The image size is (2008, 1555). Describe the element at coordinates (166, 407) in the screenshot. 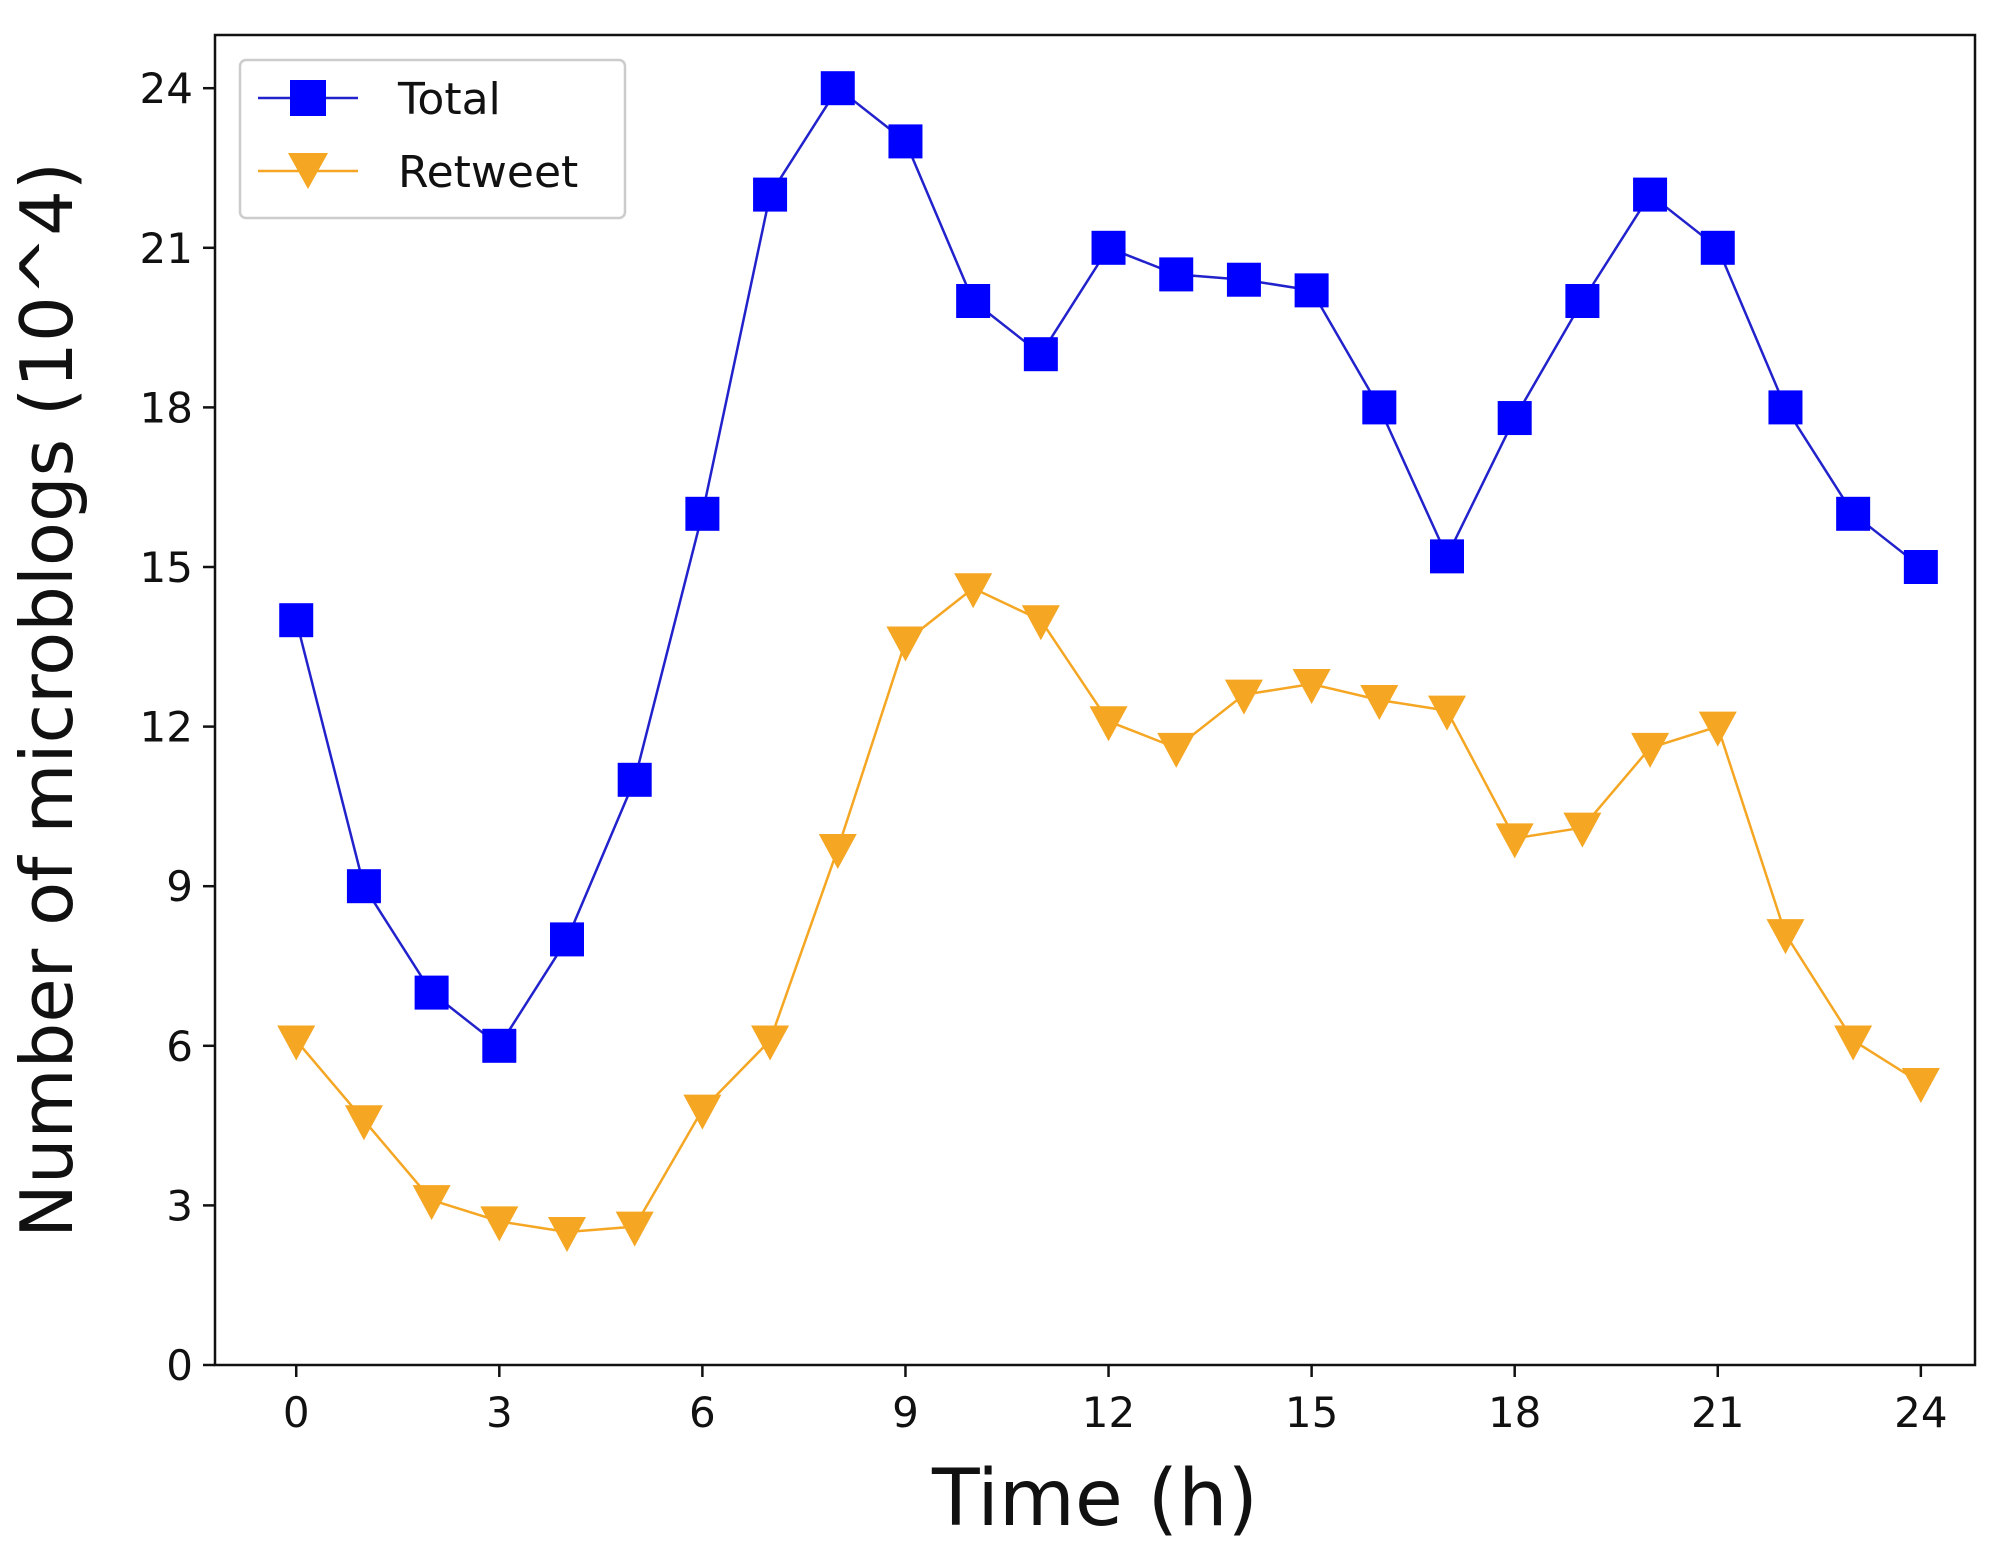

I see `y-tick-label: 18` at that location.